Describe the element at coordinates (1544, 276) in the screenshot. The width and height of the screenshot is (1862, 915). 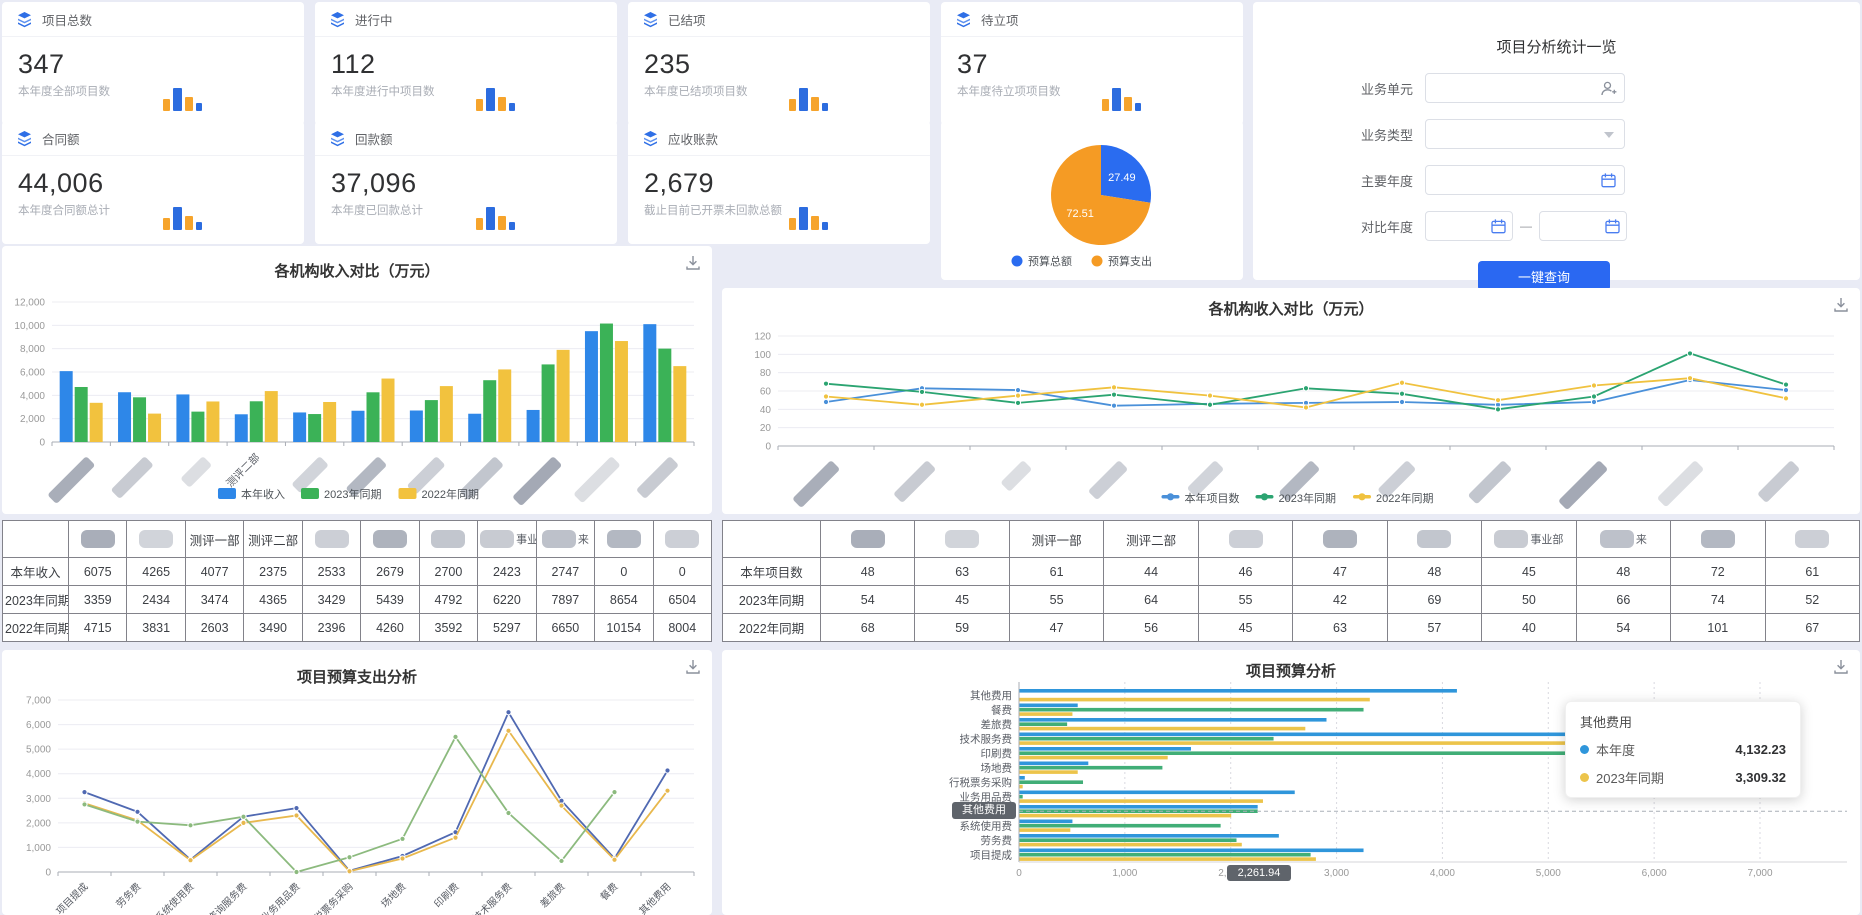
I see `query-button: 一键查询` at that location.